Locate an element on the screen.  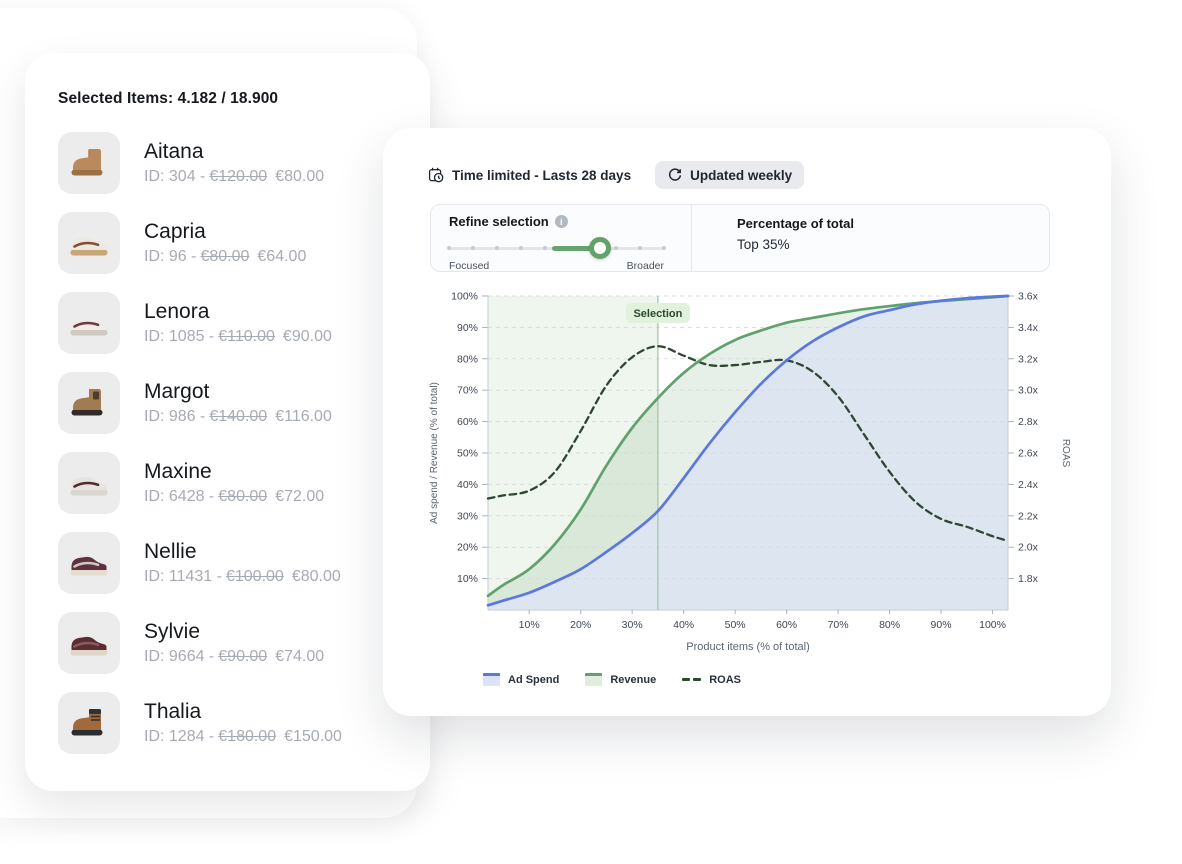
product-id-price: ID: 1284 - €180.00 €150.00 is located at coordinates (243, 737).